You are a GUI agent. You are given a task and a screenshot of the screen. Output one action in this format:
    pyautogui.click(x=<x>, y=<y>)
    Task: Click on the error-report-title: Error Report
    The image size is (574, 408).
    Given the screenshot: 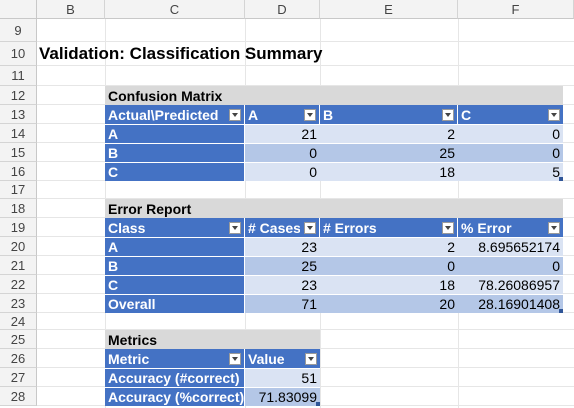 What is the action you would take?
    pyautogui.click(x=334, y=208)
    